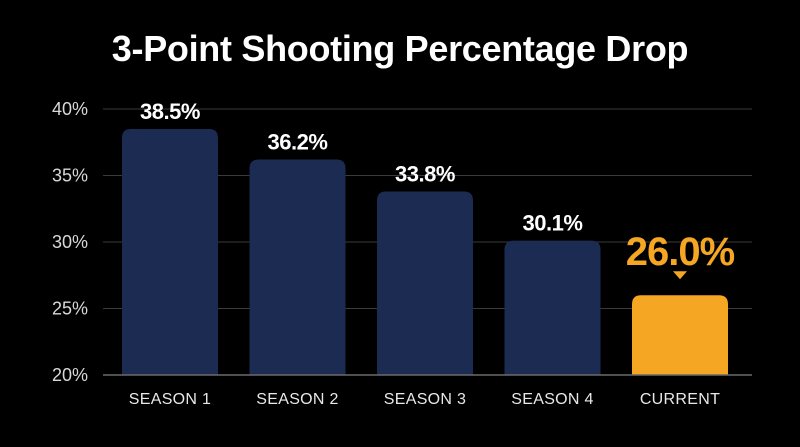 This screenshot has height=447, width=800. What do you see at coordinates (70, 109) in the screenshot?
I see `y-tick-label: 40%` at bounding box center [70, 109].